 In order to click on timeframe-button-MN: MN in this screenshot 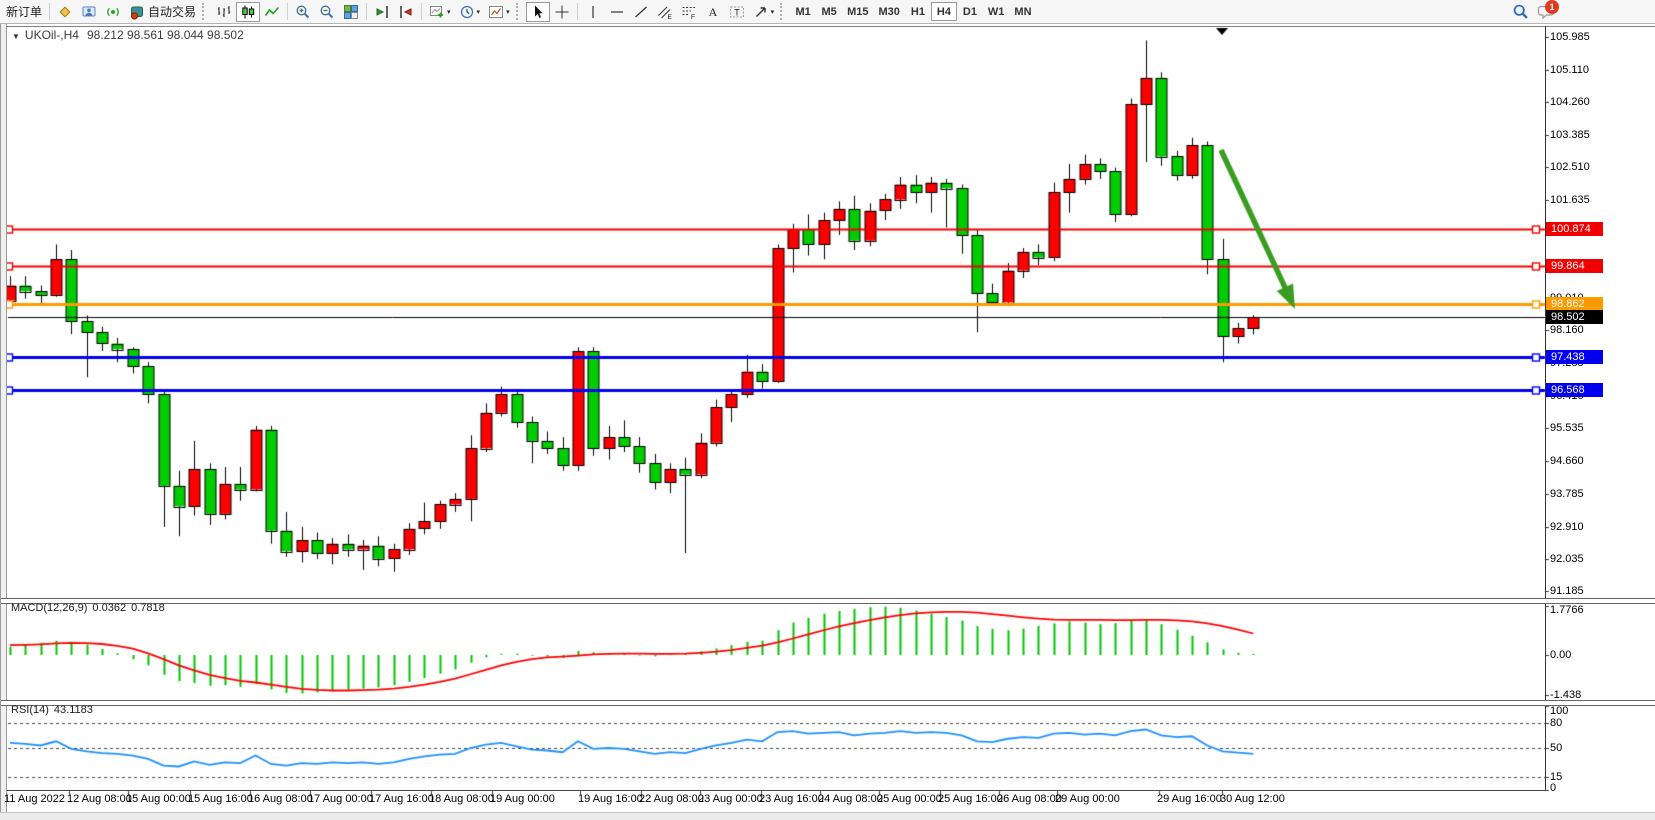, I will do `click(1022, 11)`.